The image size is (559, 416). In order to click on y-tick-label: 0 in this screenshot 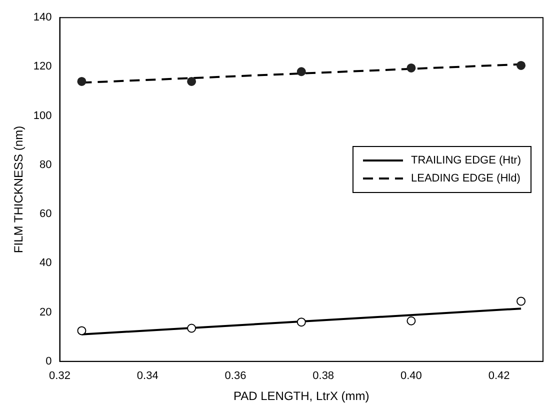, I will do `click(49, 361)`.